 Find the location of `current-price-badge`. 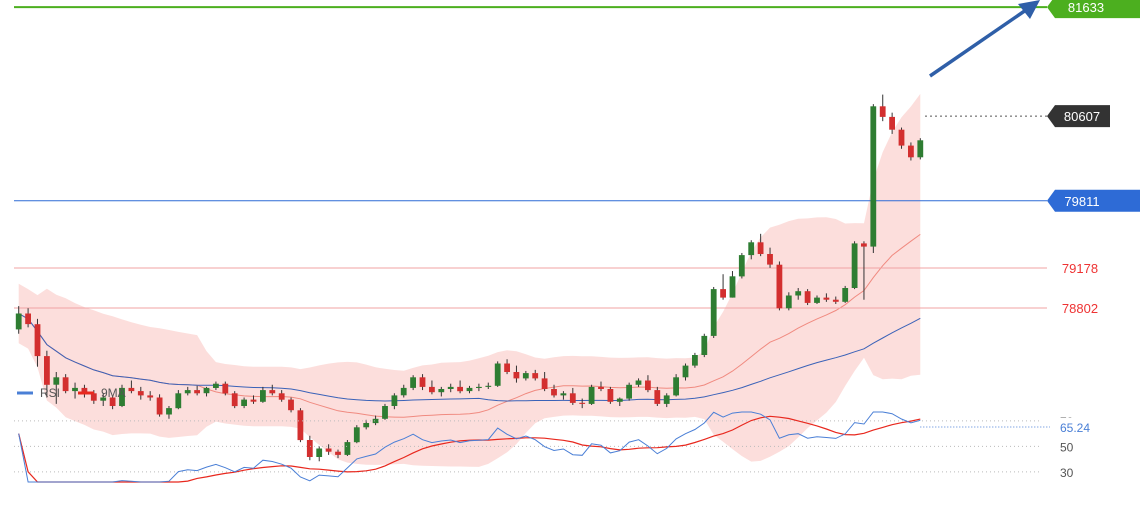

current-price-badge is located at coordinates (1078, 116).